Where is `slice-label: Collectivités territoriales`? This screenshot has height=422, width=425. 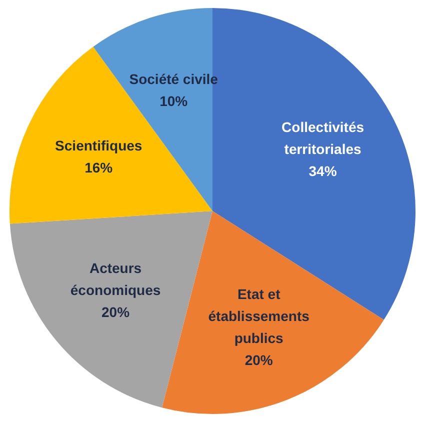
slice-label: Collectivités territoriales is located at coordinates (323, 138).